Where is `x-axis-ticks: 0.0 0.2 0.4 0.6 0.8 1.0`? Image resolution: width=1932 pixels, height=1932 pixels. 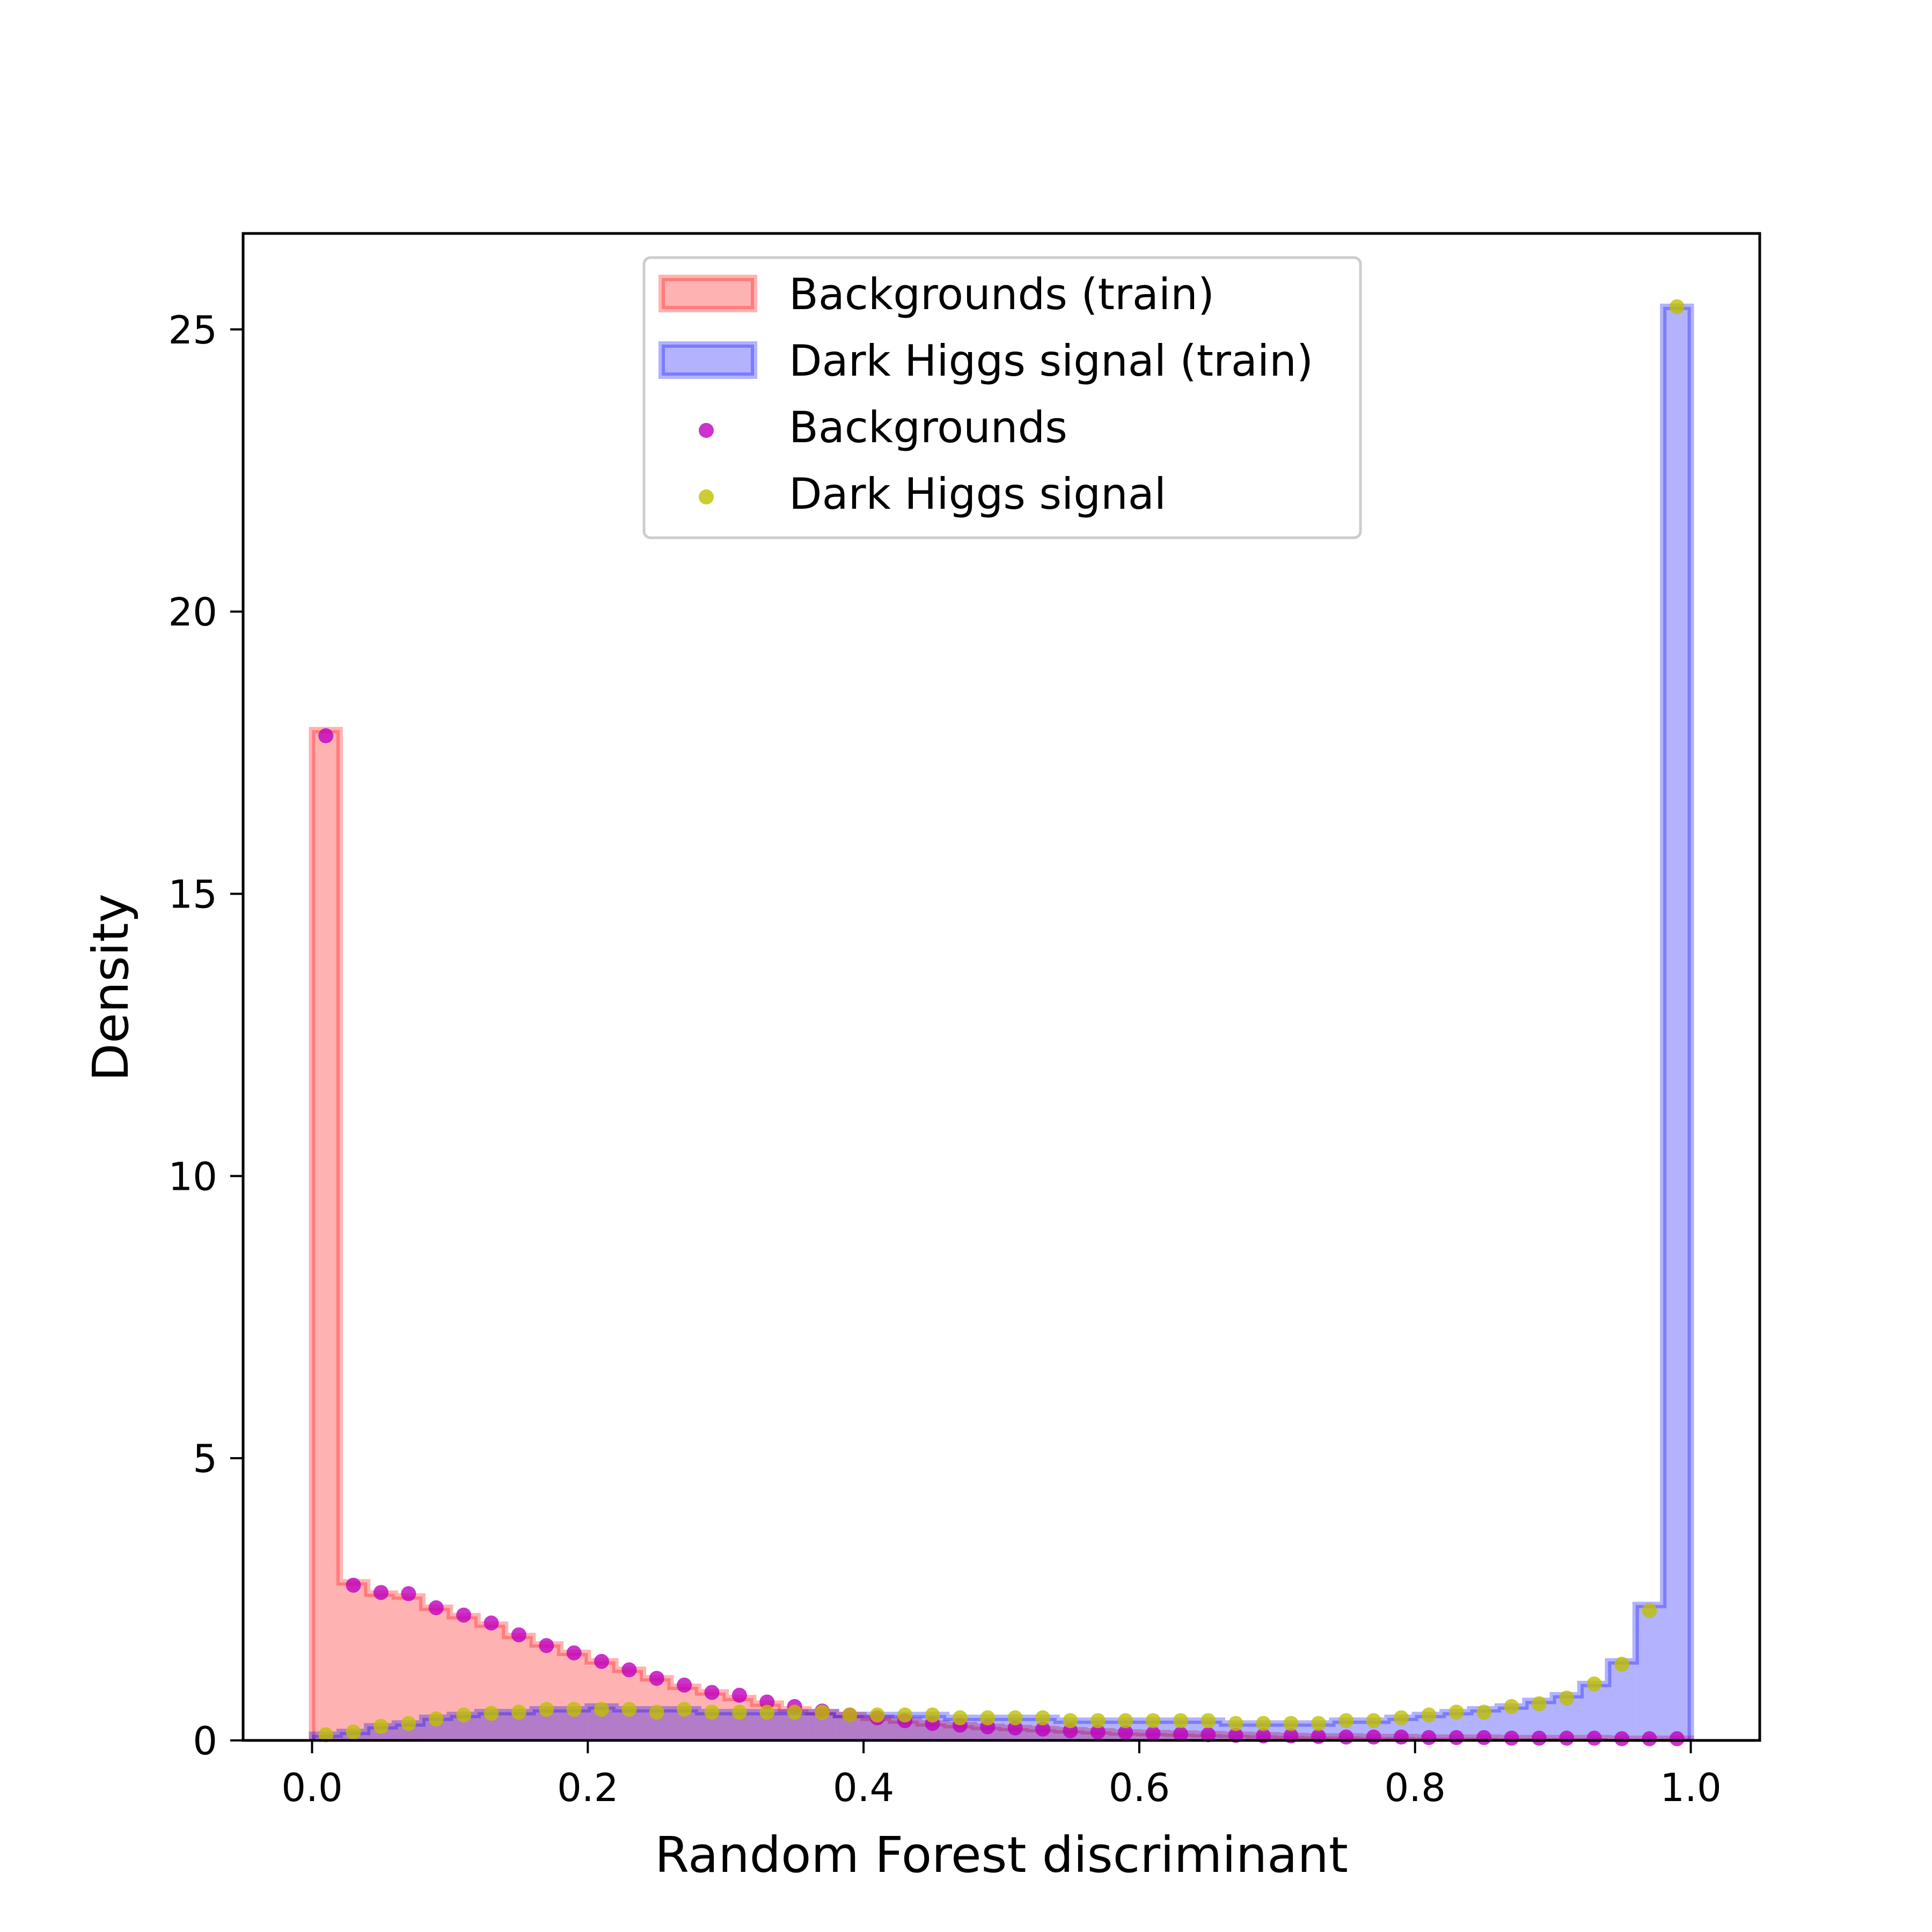
x-axis-ticks: 0.0 0.2 0.4 0.6 0.8 1.0 is located at coordinates (1001, 1775).